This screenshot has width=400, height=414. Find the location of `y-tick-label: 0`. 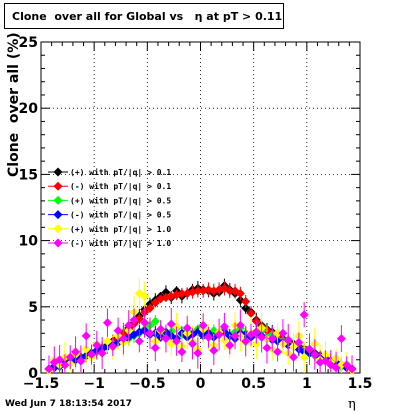

y-tick-label: 0 is located at coordinates (33, 374).